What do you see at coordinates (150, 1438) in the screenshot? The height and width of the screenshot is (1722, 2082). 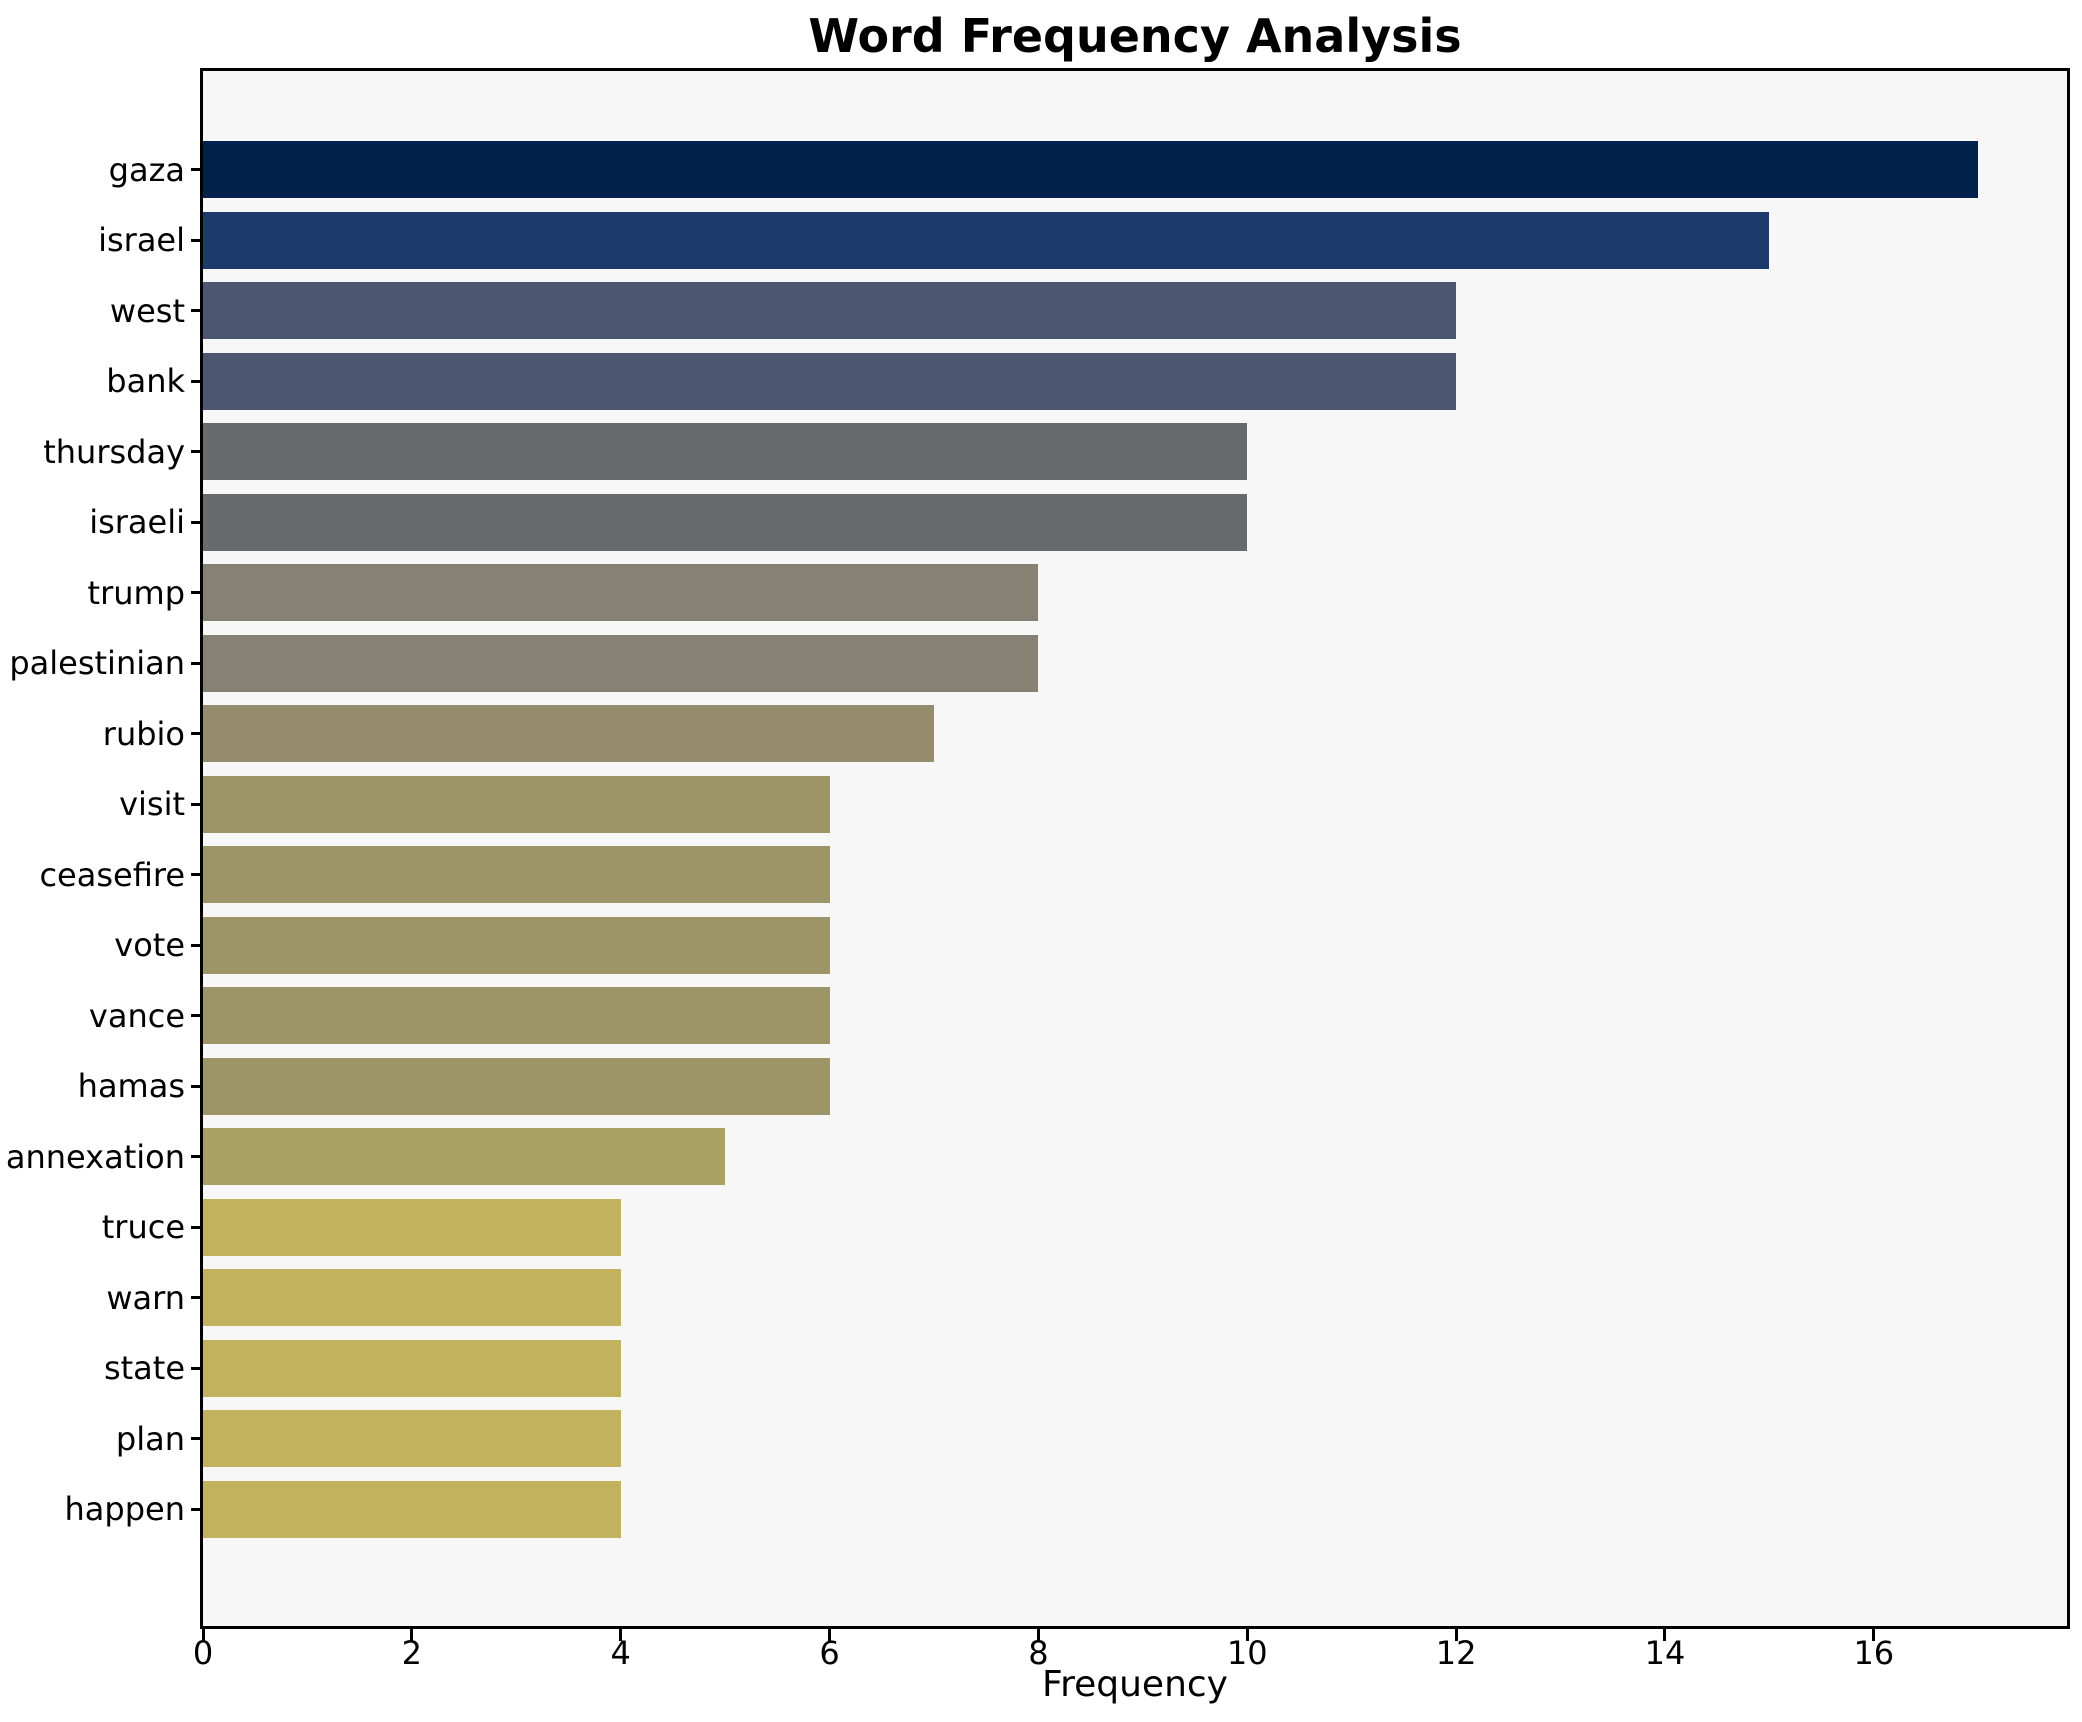 I see `y-tick-label-plan: plan` at bounding box center [150, 1438].